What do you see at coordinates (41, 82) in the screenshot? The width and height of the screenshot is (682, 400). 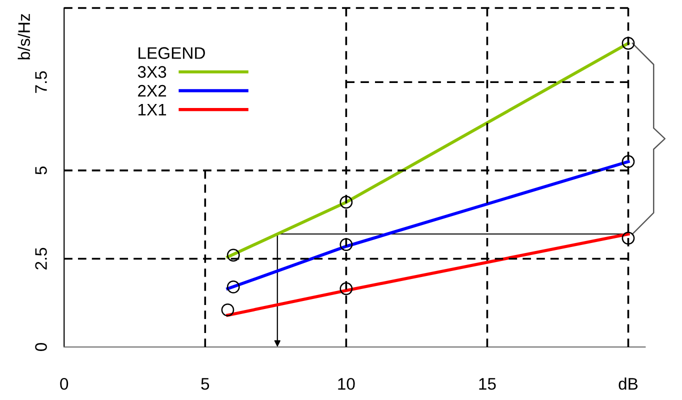 I see `y-tick-label: 7.5` at bounding box center [41, 82].